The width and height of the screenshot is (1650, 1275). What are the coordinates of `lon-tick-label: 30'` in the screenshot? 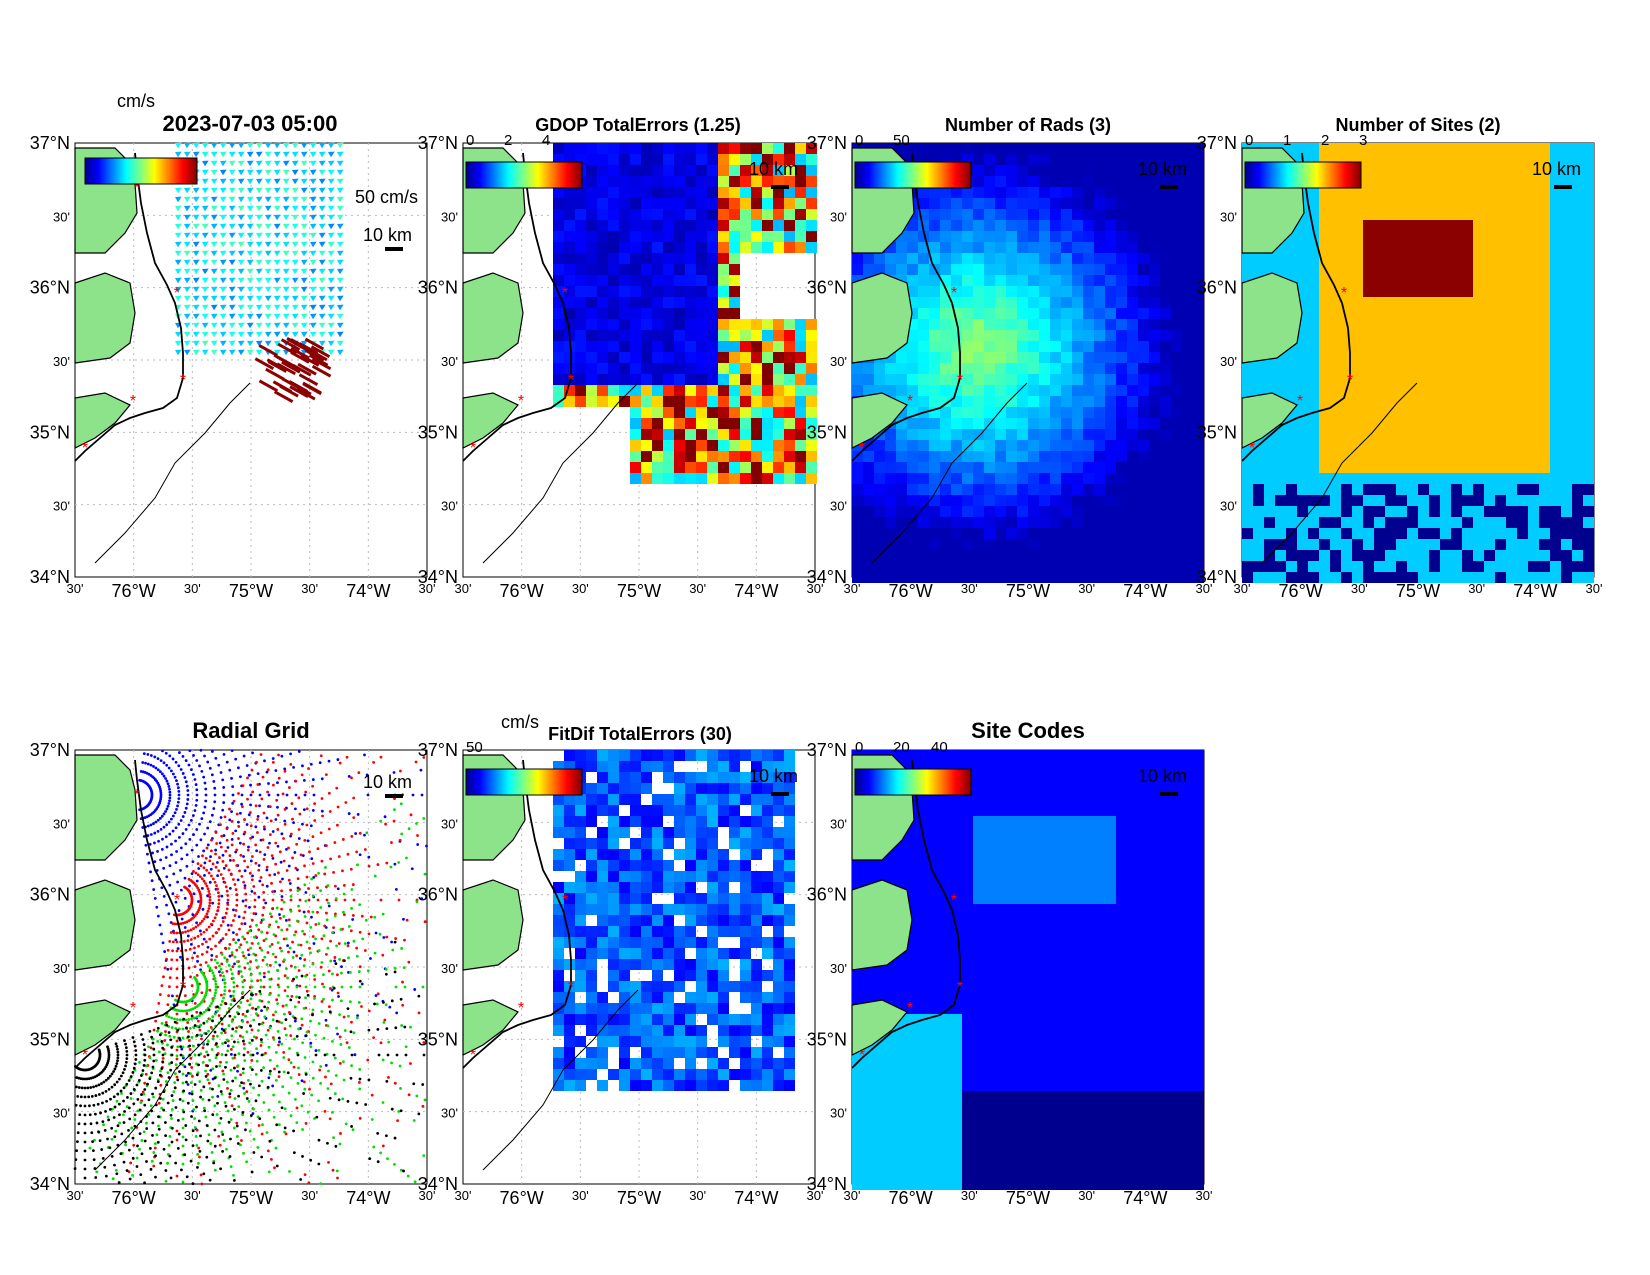 It's located at (697, 588).